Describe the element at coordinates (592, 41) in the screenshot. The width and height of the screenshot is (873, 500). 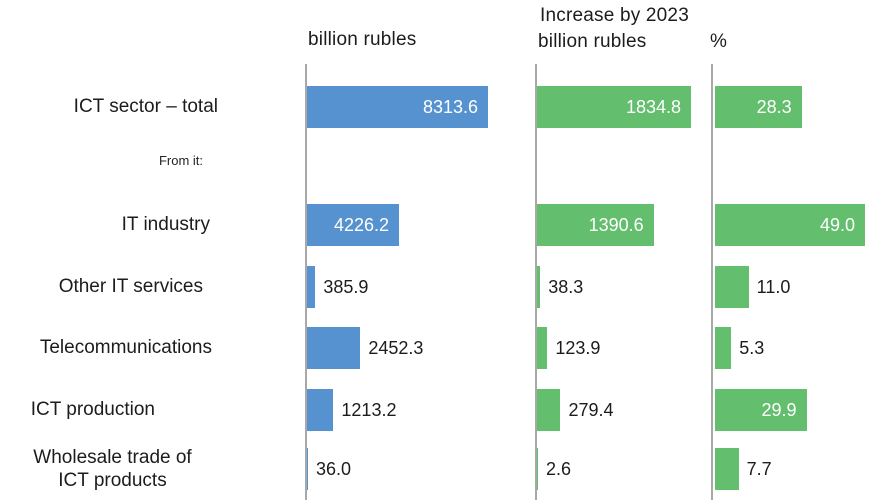
I see `panel2-header: billion rubles` at that location.